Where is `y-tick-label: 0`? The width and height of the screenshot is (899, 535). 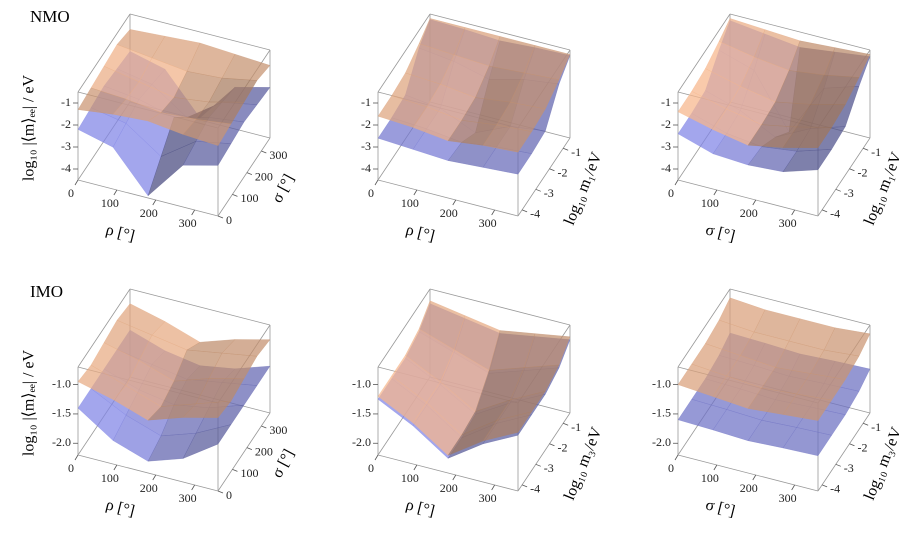 y-tick-label: 0 is located at coordinates (229, 495).